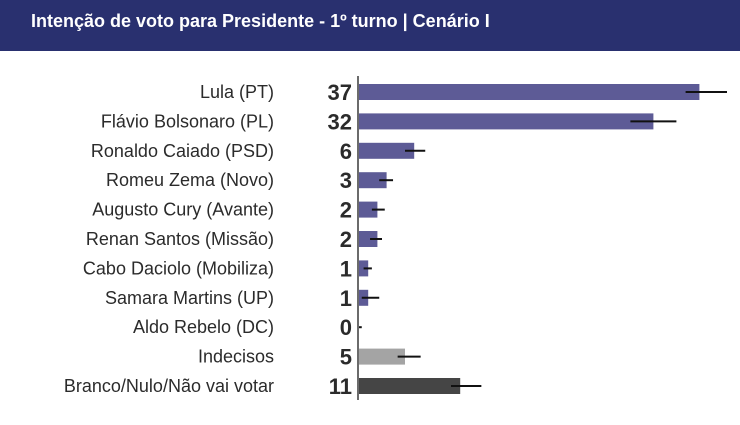 Image resolution: width=740 pixels, height=425 pixels. Describe the element at coordinates (178, 268) in the screenshot. I see `category-label: Cabo Daciolo (Mobiliza)` at that location.